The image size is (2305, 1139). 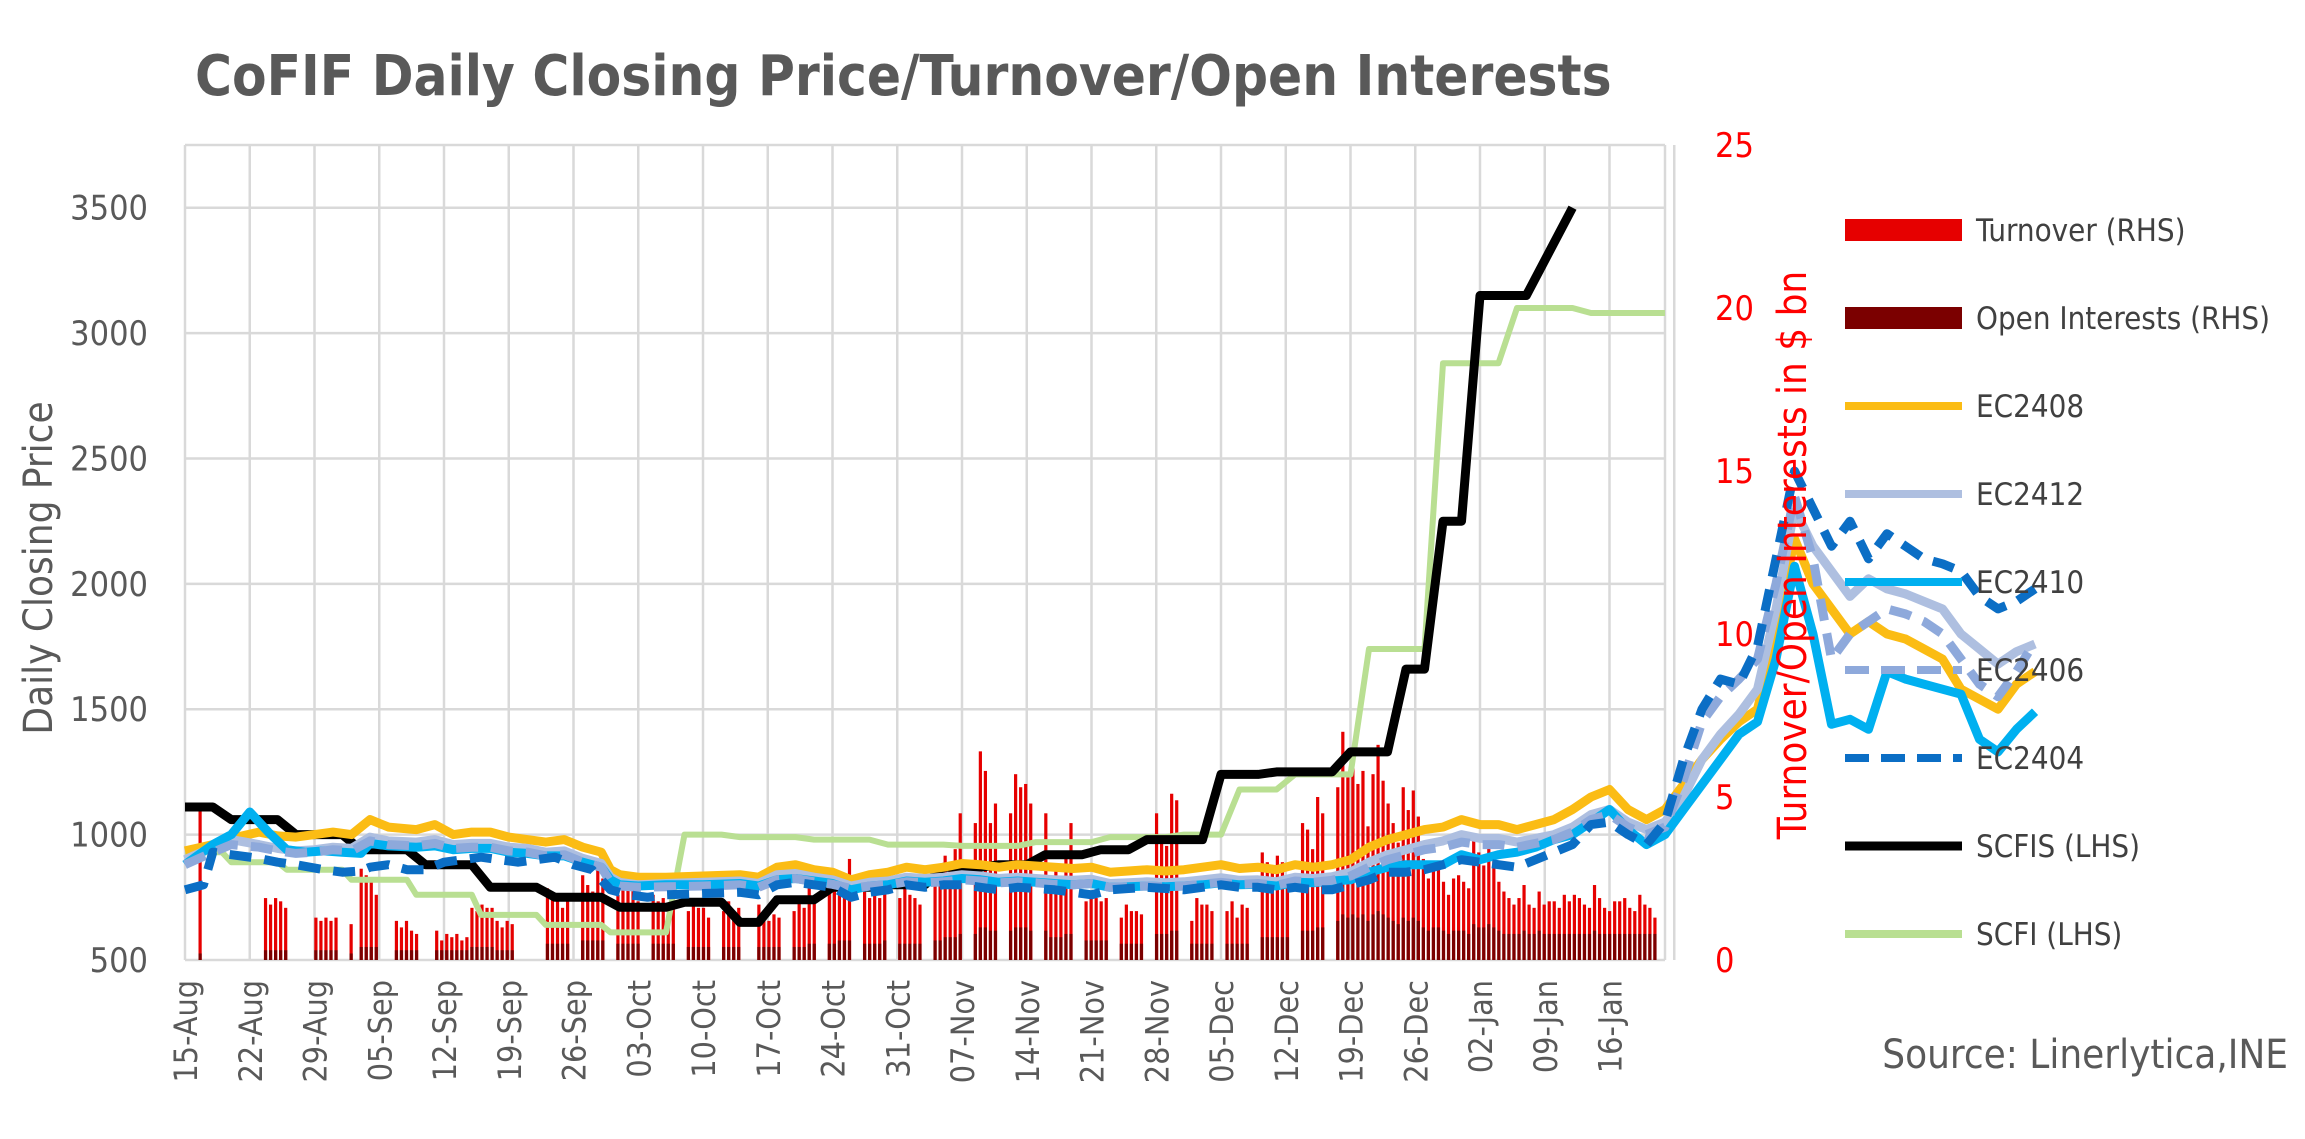 I want to click on legend-label: Open Interests (RHS), so click(x=2123, y=319).